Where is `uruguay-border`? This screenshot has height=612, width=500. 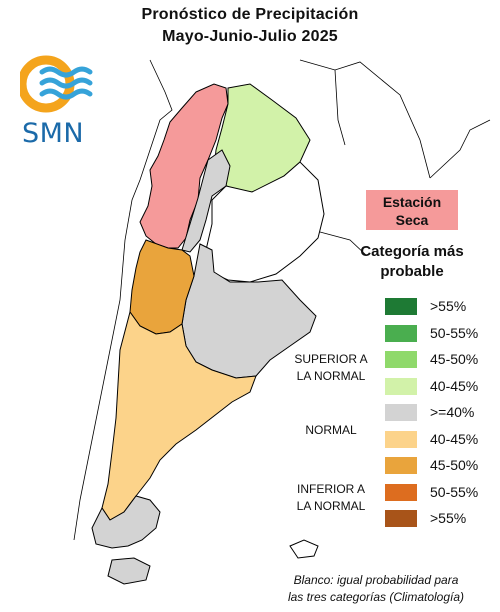
uruguay-border is located at coordinates (343, 243).